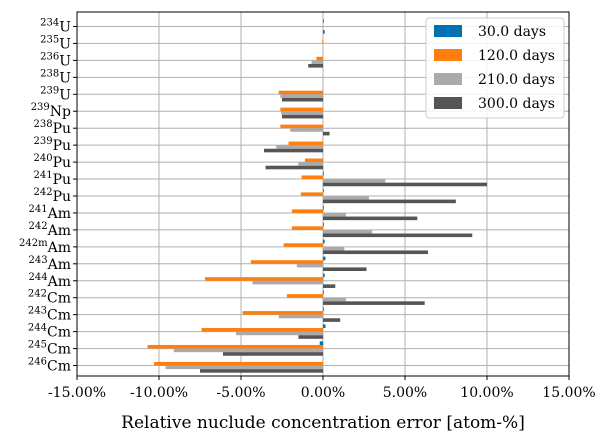  What do you see at coordinates (50, 213) in the screenshot?
I see `y-category-label: 241Am` at bounding box center [50, 213].